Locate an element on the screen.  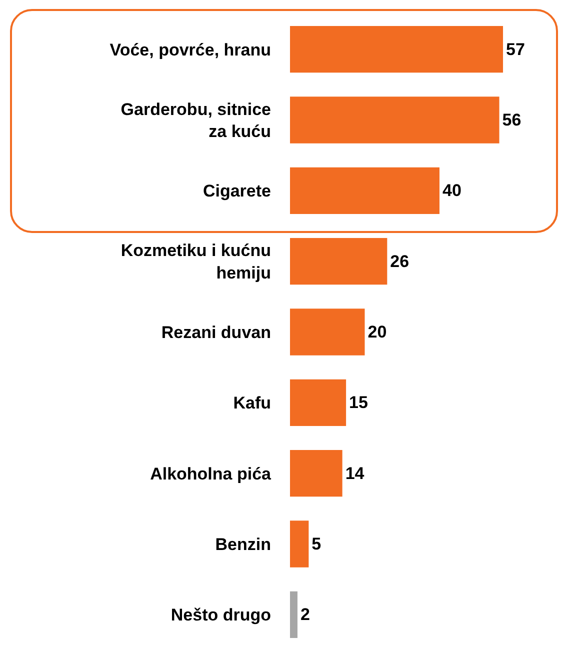
y-tick-label: Voće, povrće, hranu is located at coordinates (190, 50).